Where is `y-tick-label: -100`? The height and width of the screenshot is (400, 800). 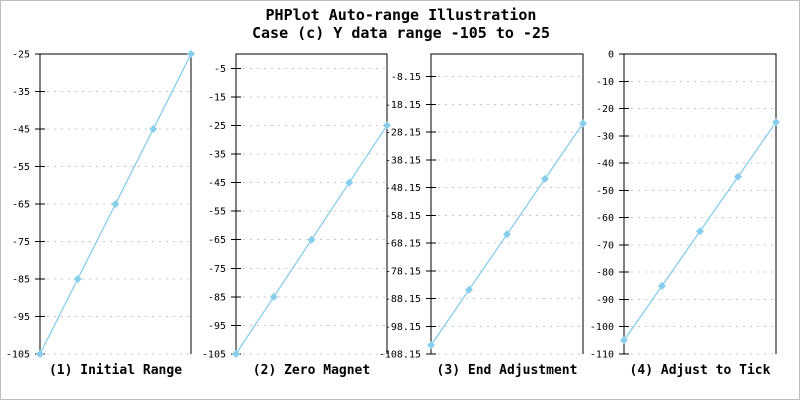 y-tick-label: -100 is located at coordinates (602, 327).